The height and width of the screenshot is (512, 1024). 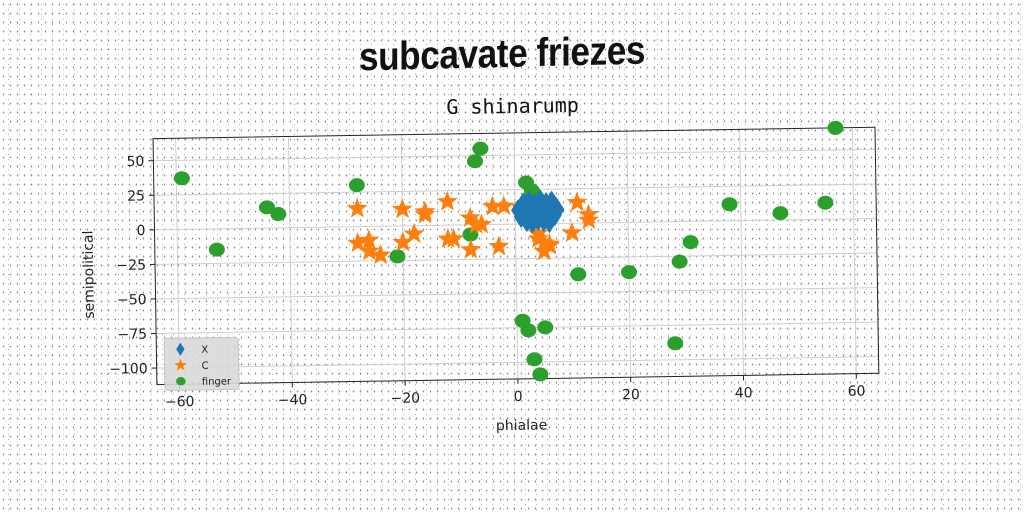 What do you see at coordinates (128, 369) in the screenshot?
I see `y-tick-label: −100` at bounding box center [128, 369].